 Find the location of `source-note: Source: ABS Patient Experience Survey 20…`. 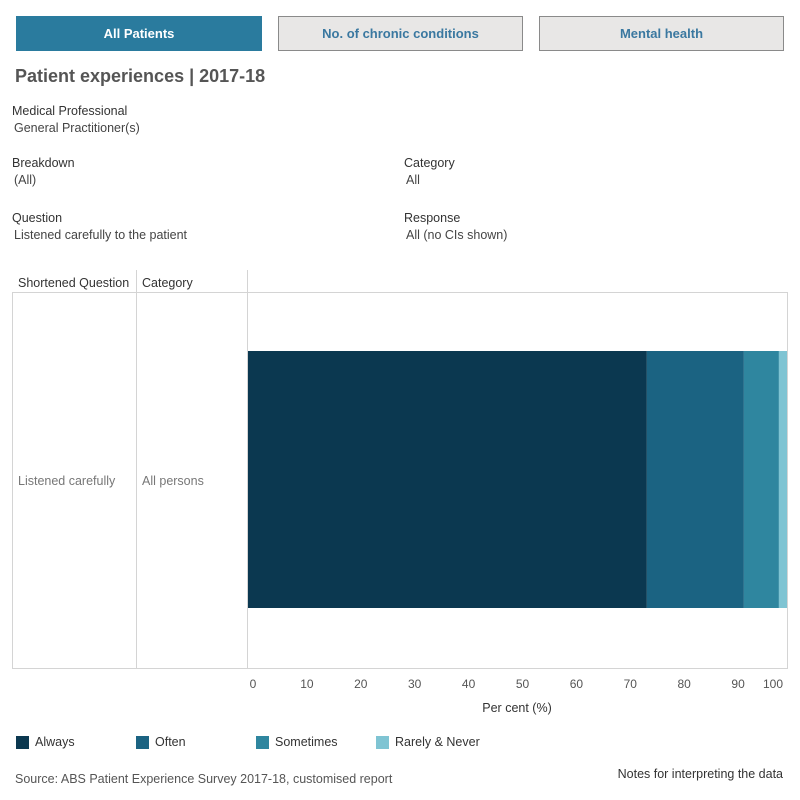

source-note: Source: ABS Patient Experience Survey 20… is located at coordinates (204, 779).